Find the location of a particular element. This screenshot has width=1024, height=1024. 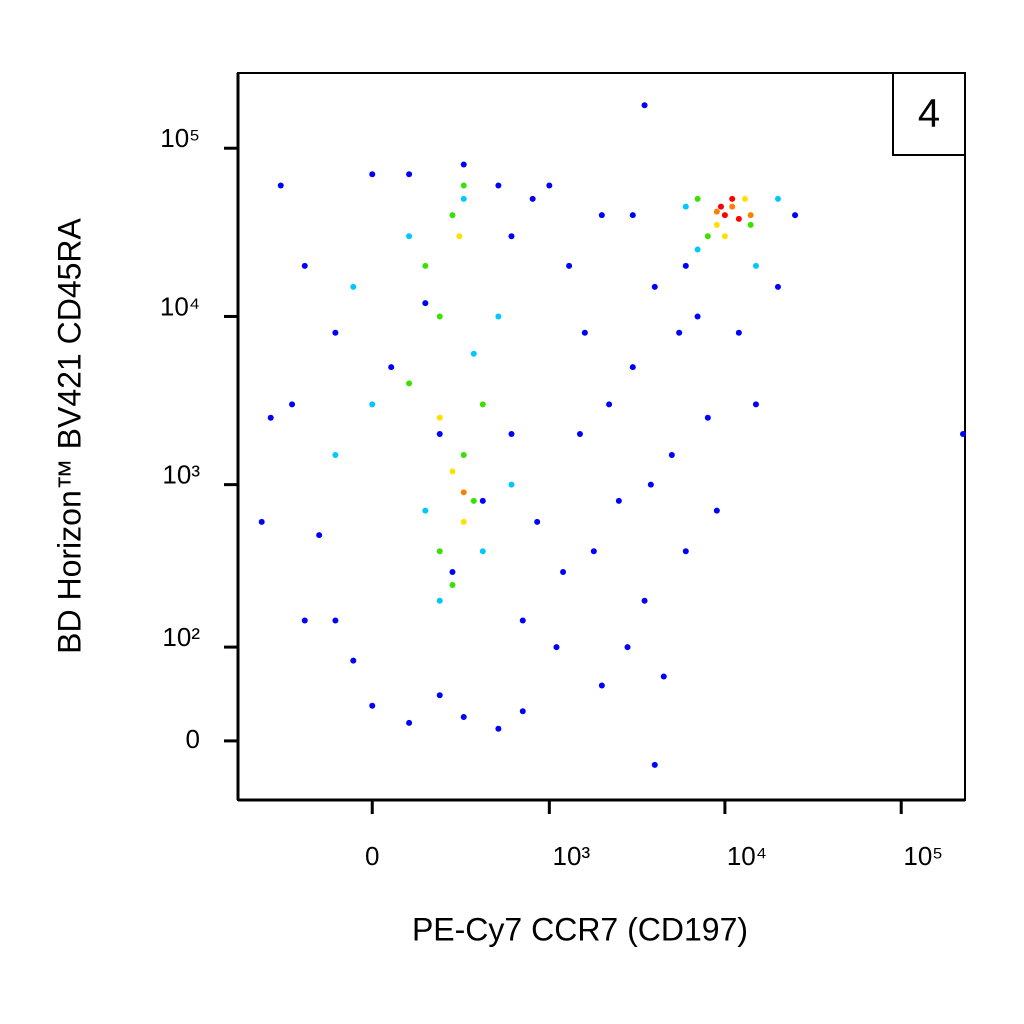

y-axis-label: BD Horizon™ BV421 CD45RA is located at coordinates (69, 435).